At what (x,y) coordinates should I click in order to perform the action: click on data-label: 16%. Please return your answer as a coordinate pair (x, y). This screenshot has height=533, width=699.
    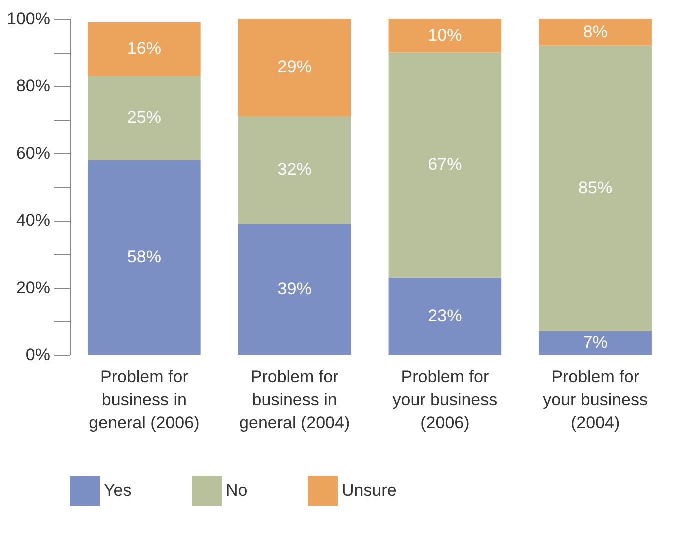
    Looking at the image, I should click on (144, 48).